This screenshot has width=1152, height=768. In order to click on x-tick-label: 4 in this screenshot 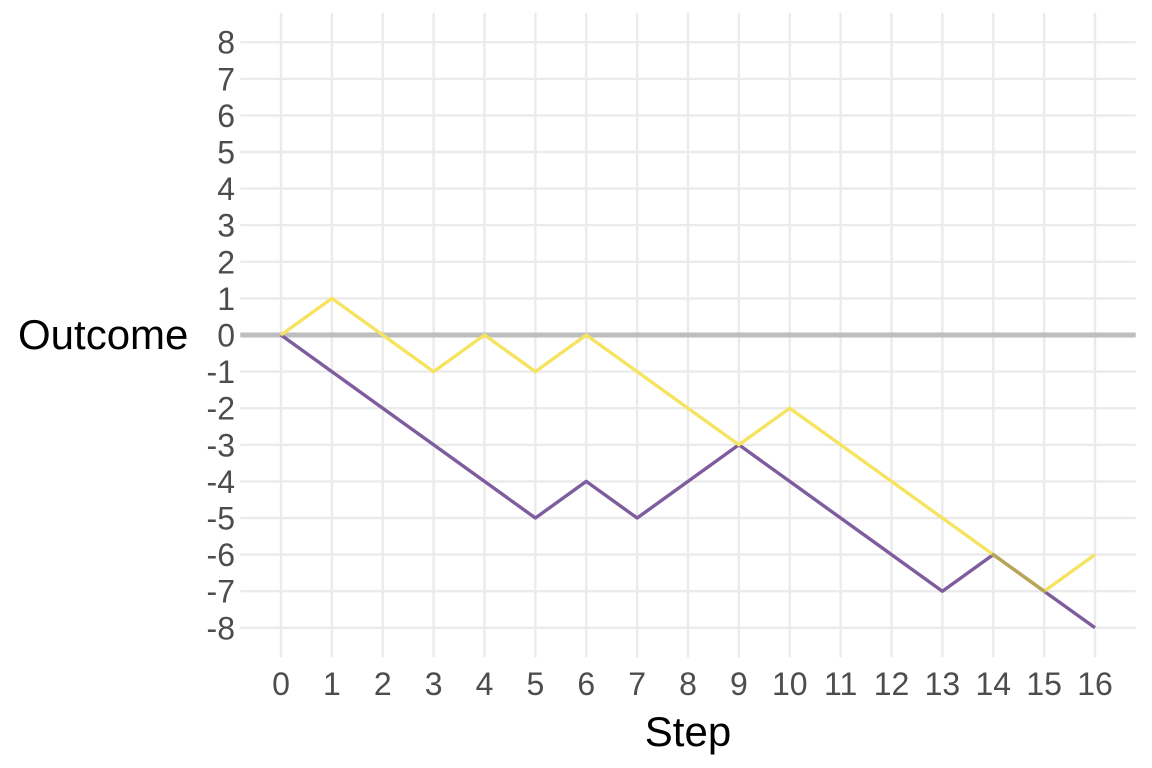, I will do `click(485, 684)`.